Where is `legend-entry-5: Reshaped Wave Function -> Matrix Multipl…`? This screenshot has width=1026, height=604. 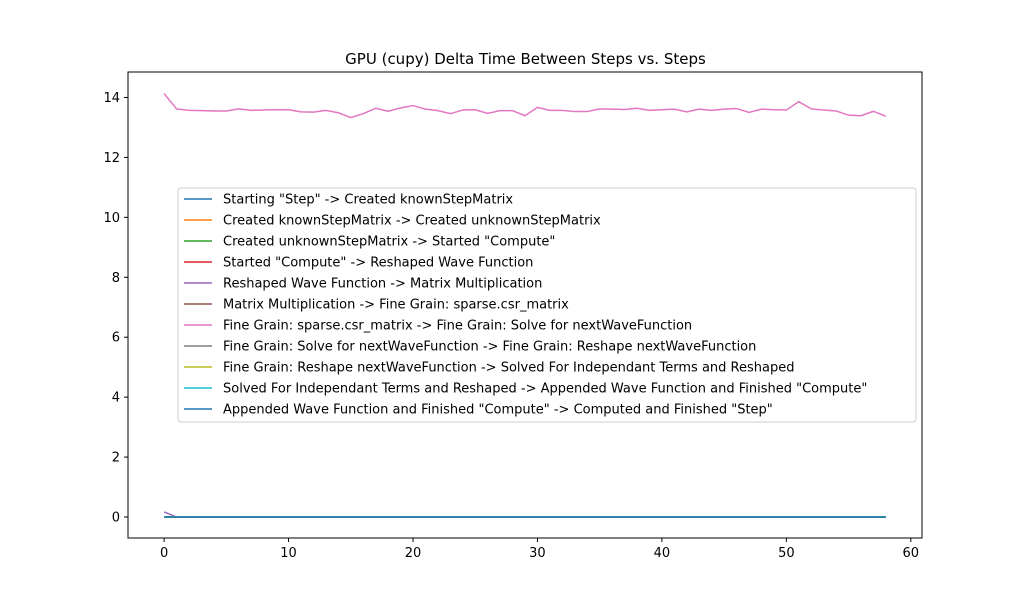 legend-entry-5: Reshaped Wave Function -> Matrix Multipl… is located at coordinates (382, 284).